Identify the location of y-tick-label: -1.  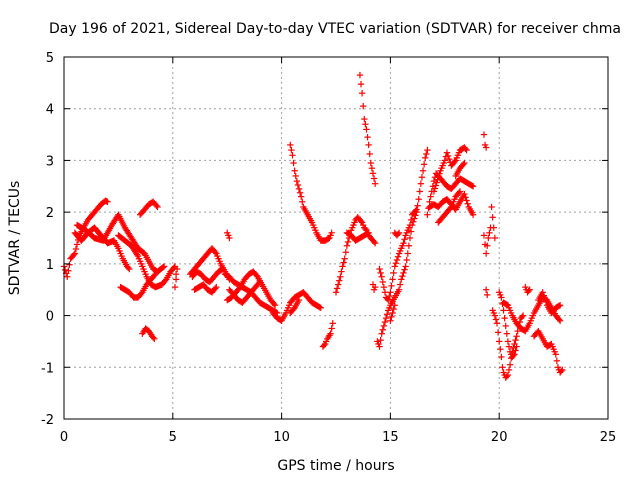
(47, 368).